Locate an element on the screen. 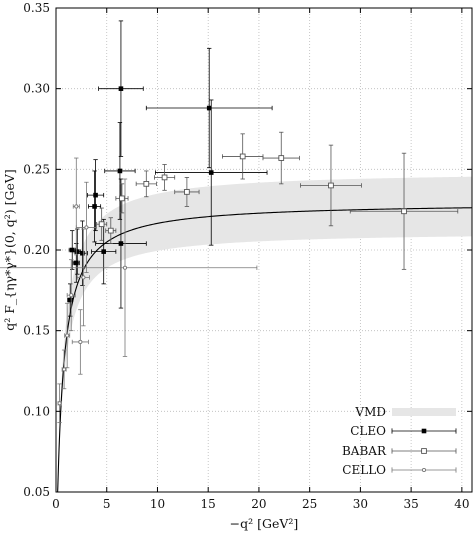 This screenshot has height=552, width=474. x-axis-label: −q² [GeV²] is located at coordinates (264, 523).